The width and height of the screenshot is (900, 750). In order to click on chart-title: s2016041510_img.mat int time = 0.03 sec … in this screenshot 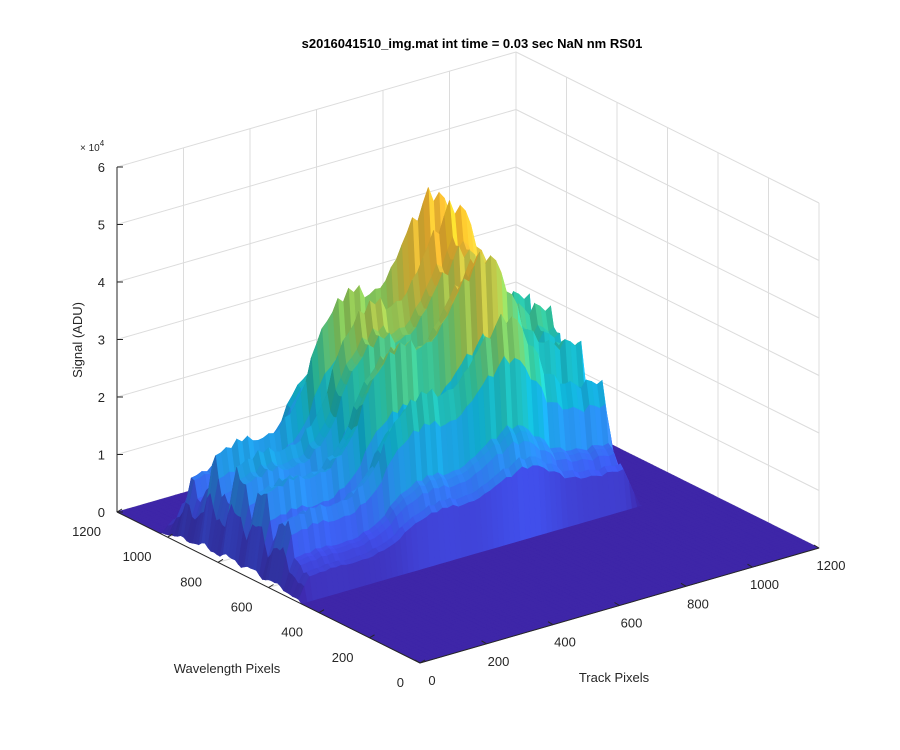, I will do `click(472, 43)`.